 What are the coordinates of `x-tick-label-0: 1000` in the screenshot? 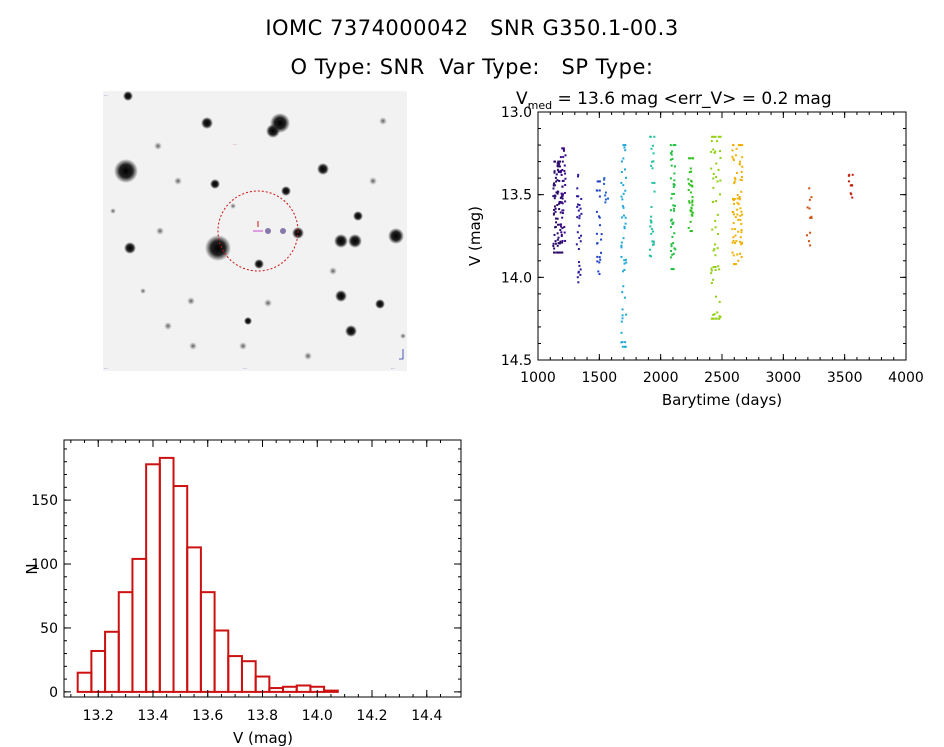 It's located at (538, 378).